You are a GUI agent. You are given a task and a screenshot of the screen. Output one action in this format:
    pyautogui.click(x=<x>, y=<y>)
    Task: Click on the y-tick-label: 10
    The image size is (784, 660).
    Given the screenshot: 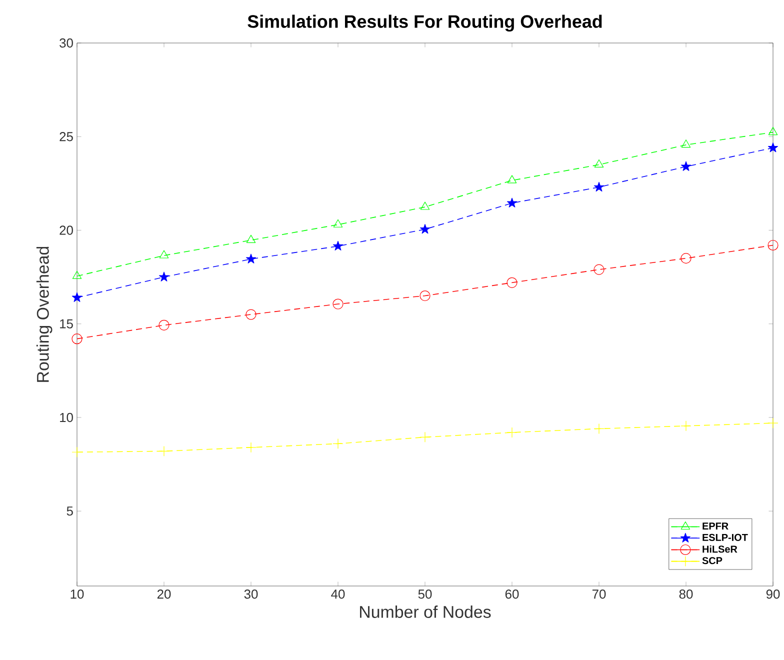 What is the action you would take?
    pyautogui.click(x=66, y=417)
    